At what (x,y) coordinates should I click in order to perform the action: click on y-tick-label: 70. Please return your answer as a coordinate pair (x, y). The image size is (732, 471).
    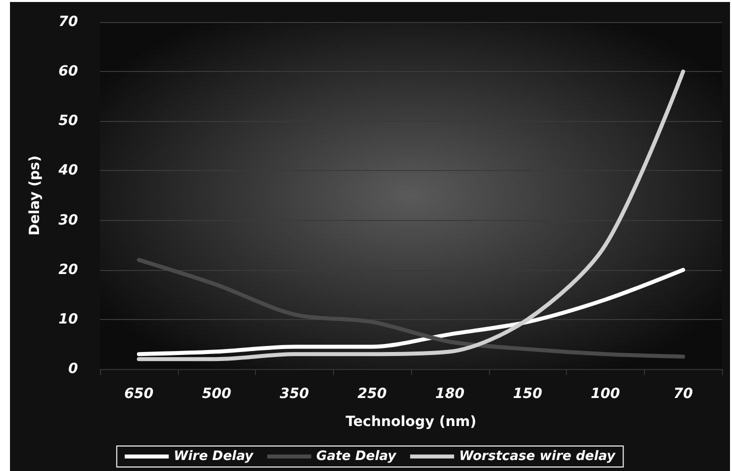
    Looking at the image, I should click on (68, 22).